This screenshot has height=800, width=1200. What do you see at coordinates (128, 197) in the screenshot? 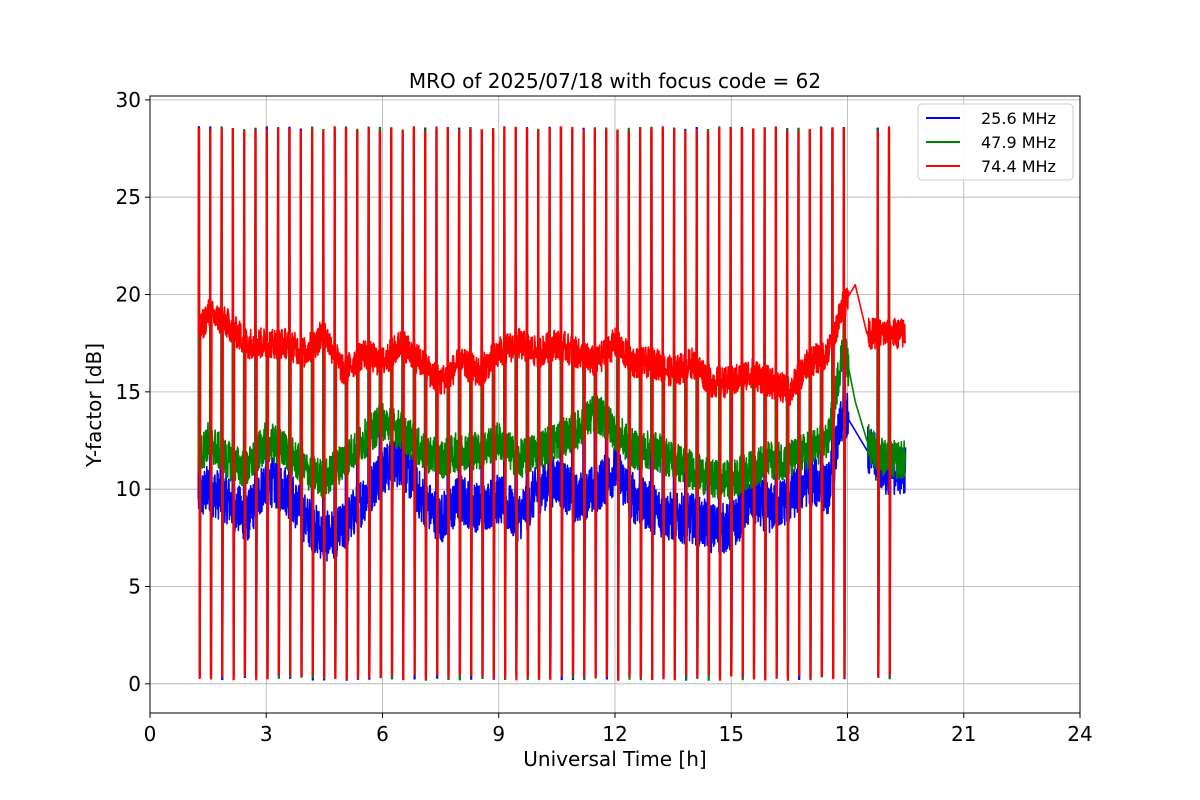
I see `y-tick-label: 25` at bounding box center [128, 197].